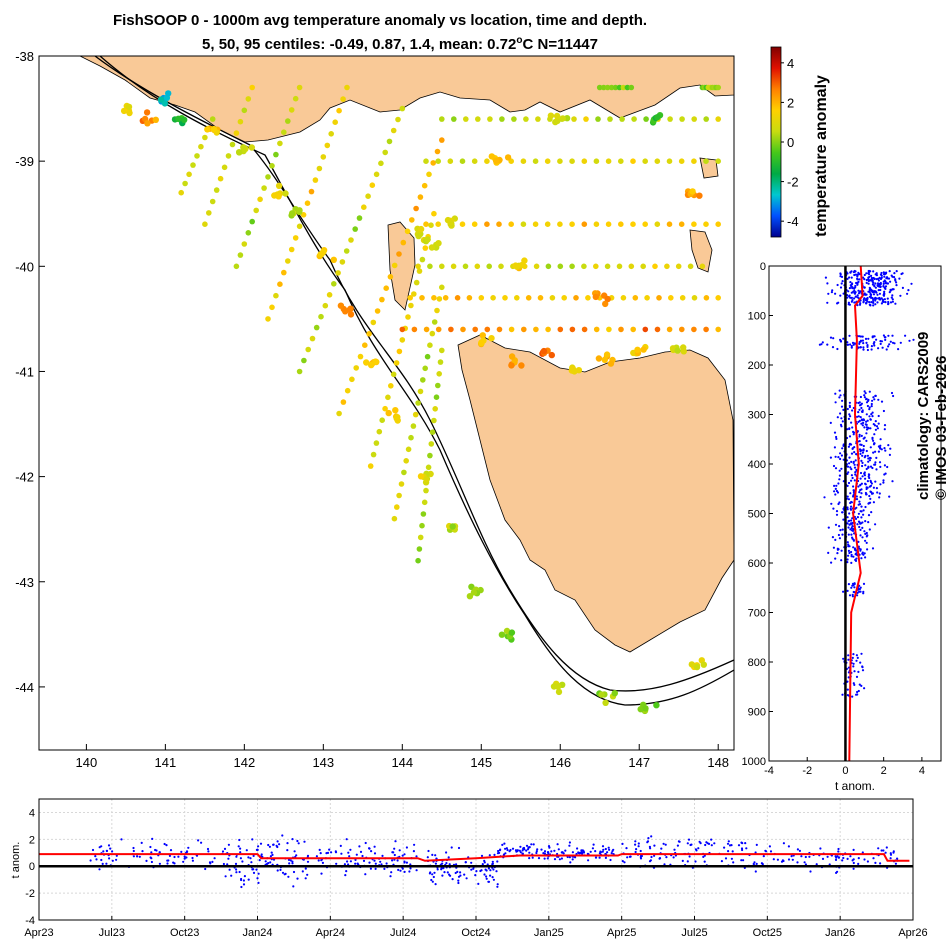 The height and width of the screenshot is (950, 950). Describe the element at coordinates (757, 713) in the screenshot. I see `depth-ytick-label: 900` at that location.